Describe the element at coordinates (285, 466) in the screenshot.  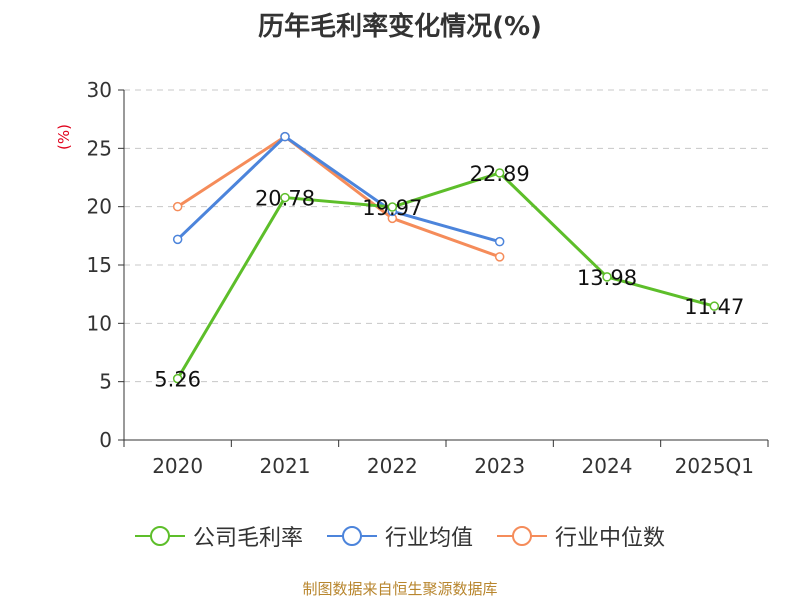
I see `x-tick-label: 2021` at that location.